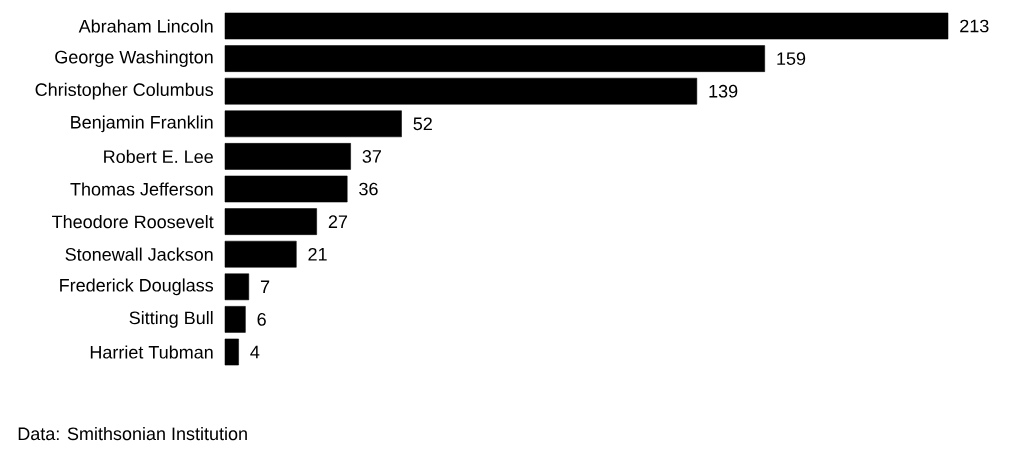  Describe the element at coordinates (261, 319) in the screenshot. I see `data-label: 6` at that location.